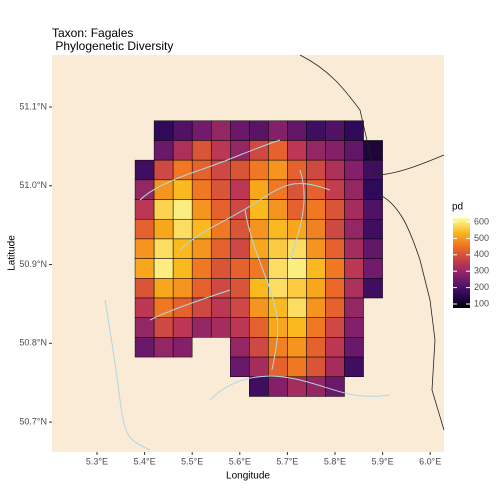  Describe the element at coordinates (33, 185) in the screenshot. I see `y-tick-label: 51.0°N` at that location.